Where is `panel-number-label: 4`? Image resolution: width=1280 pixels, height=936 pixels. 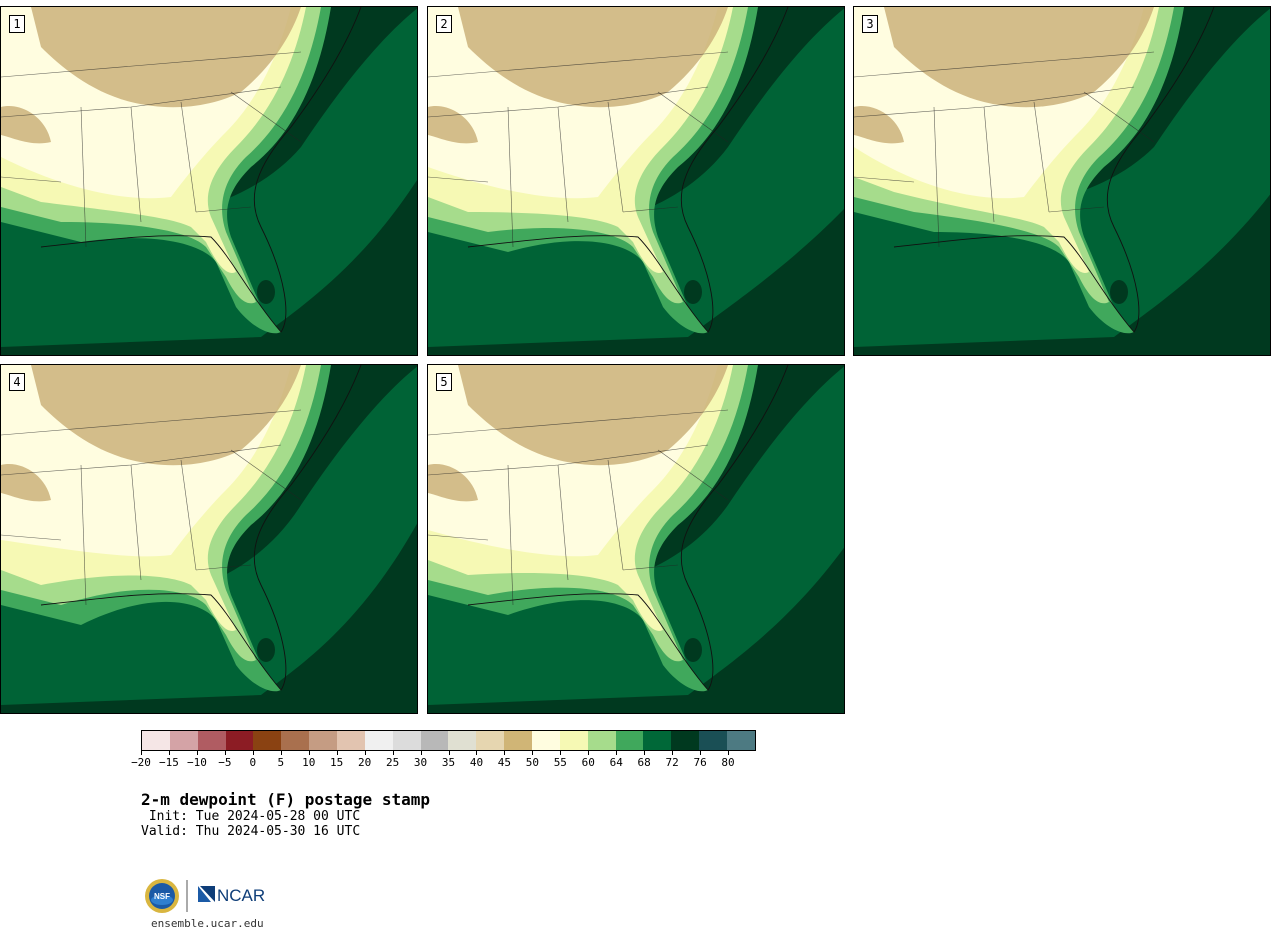
panel-number-label: 4 is located at coordinates (17, 382).